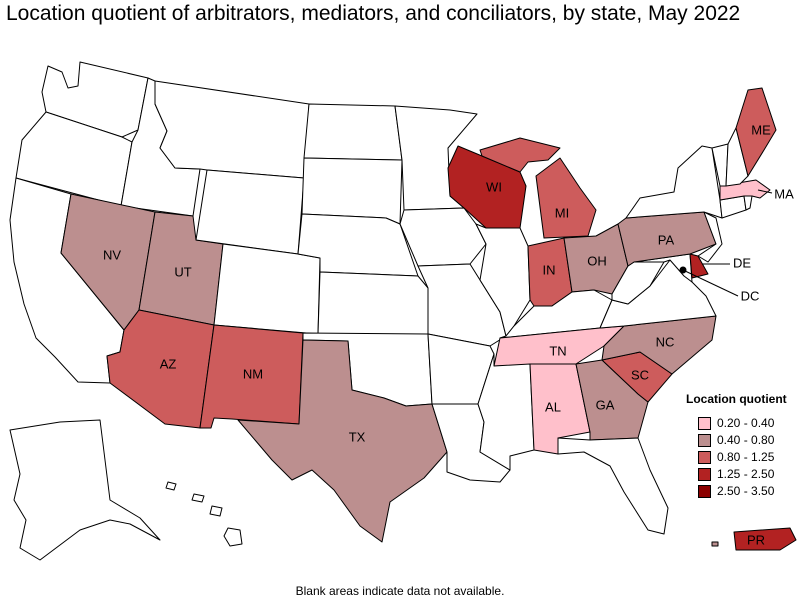  I want to click on state-ks, so click(373, 303).